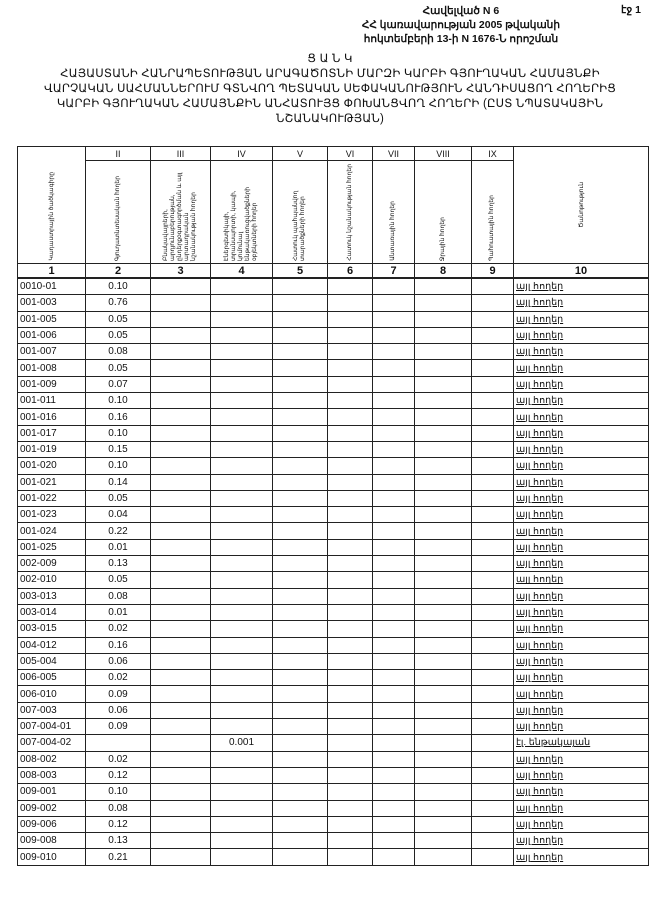  I want to click on cadastral-code: 002-009, so click(51, 564).